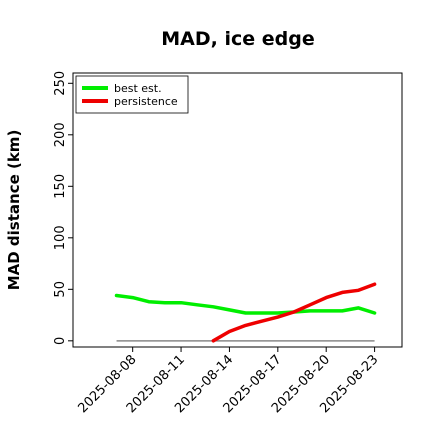 The height and width of the screenshot is (440, 440). What do you see at coordinates (60, 237) in the screenshot?
I see `y-tick-label: 100` at bounding box center [60, 237].